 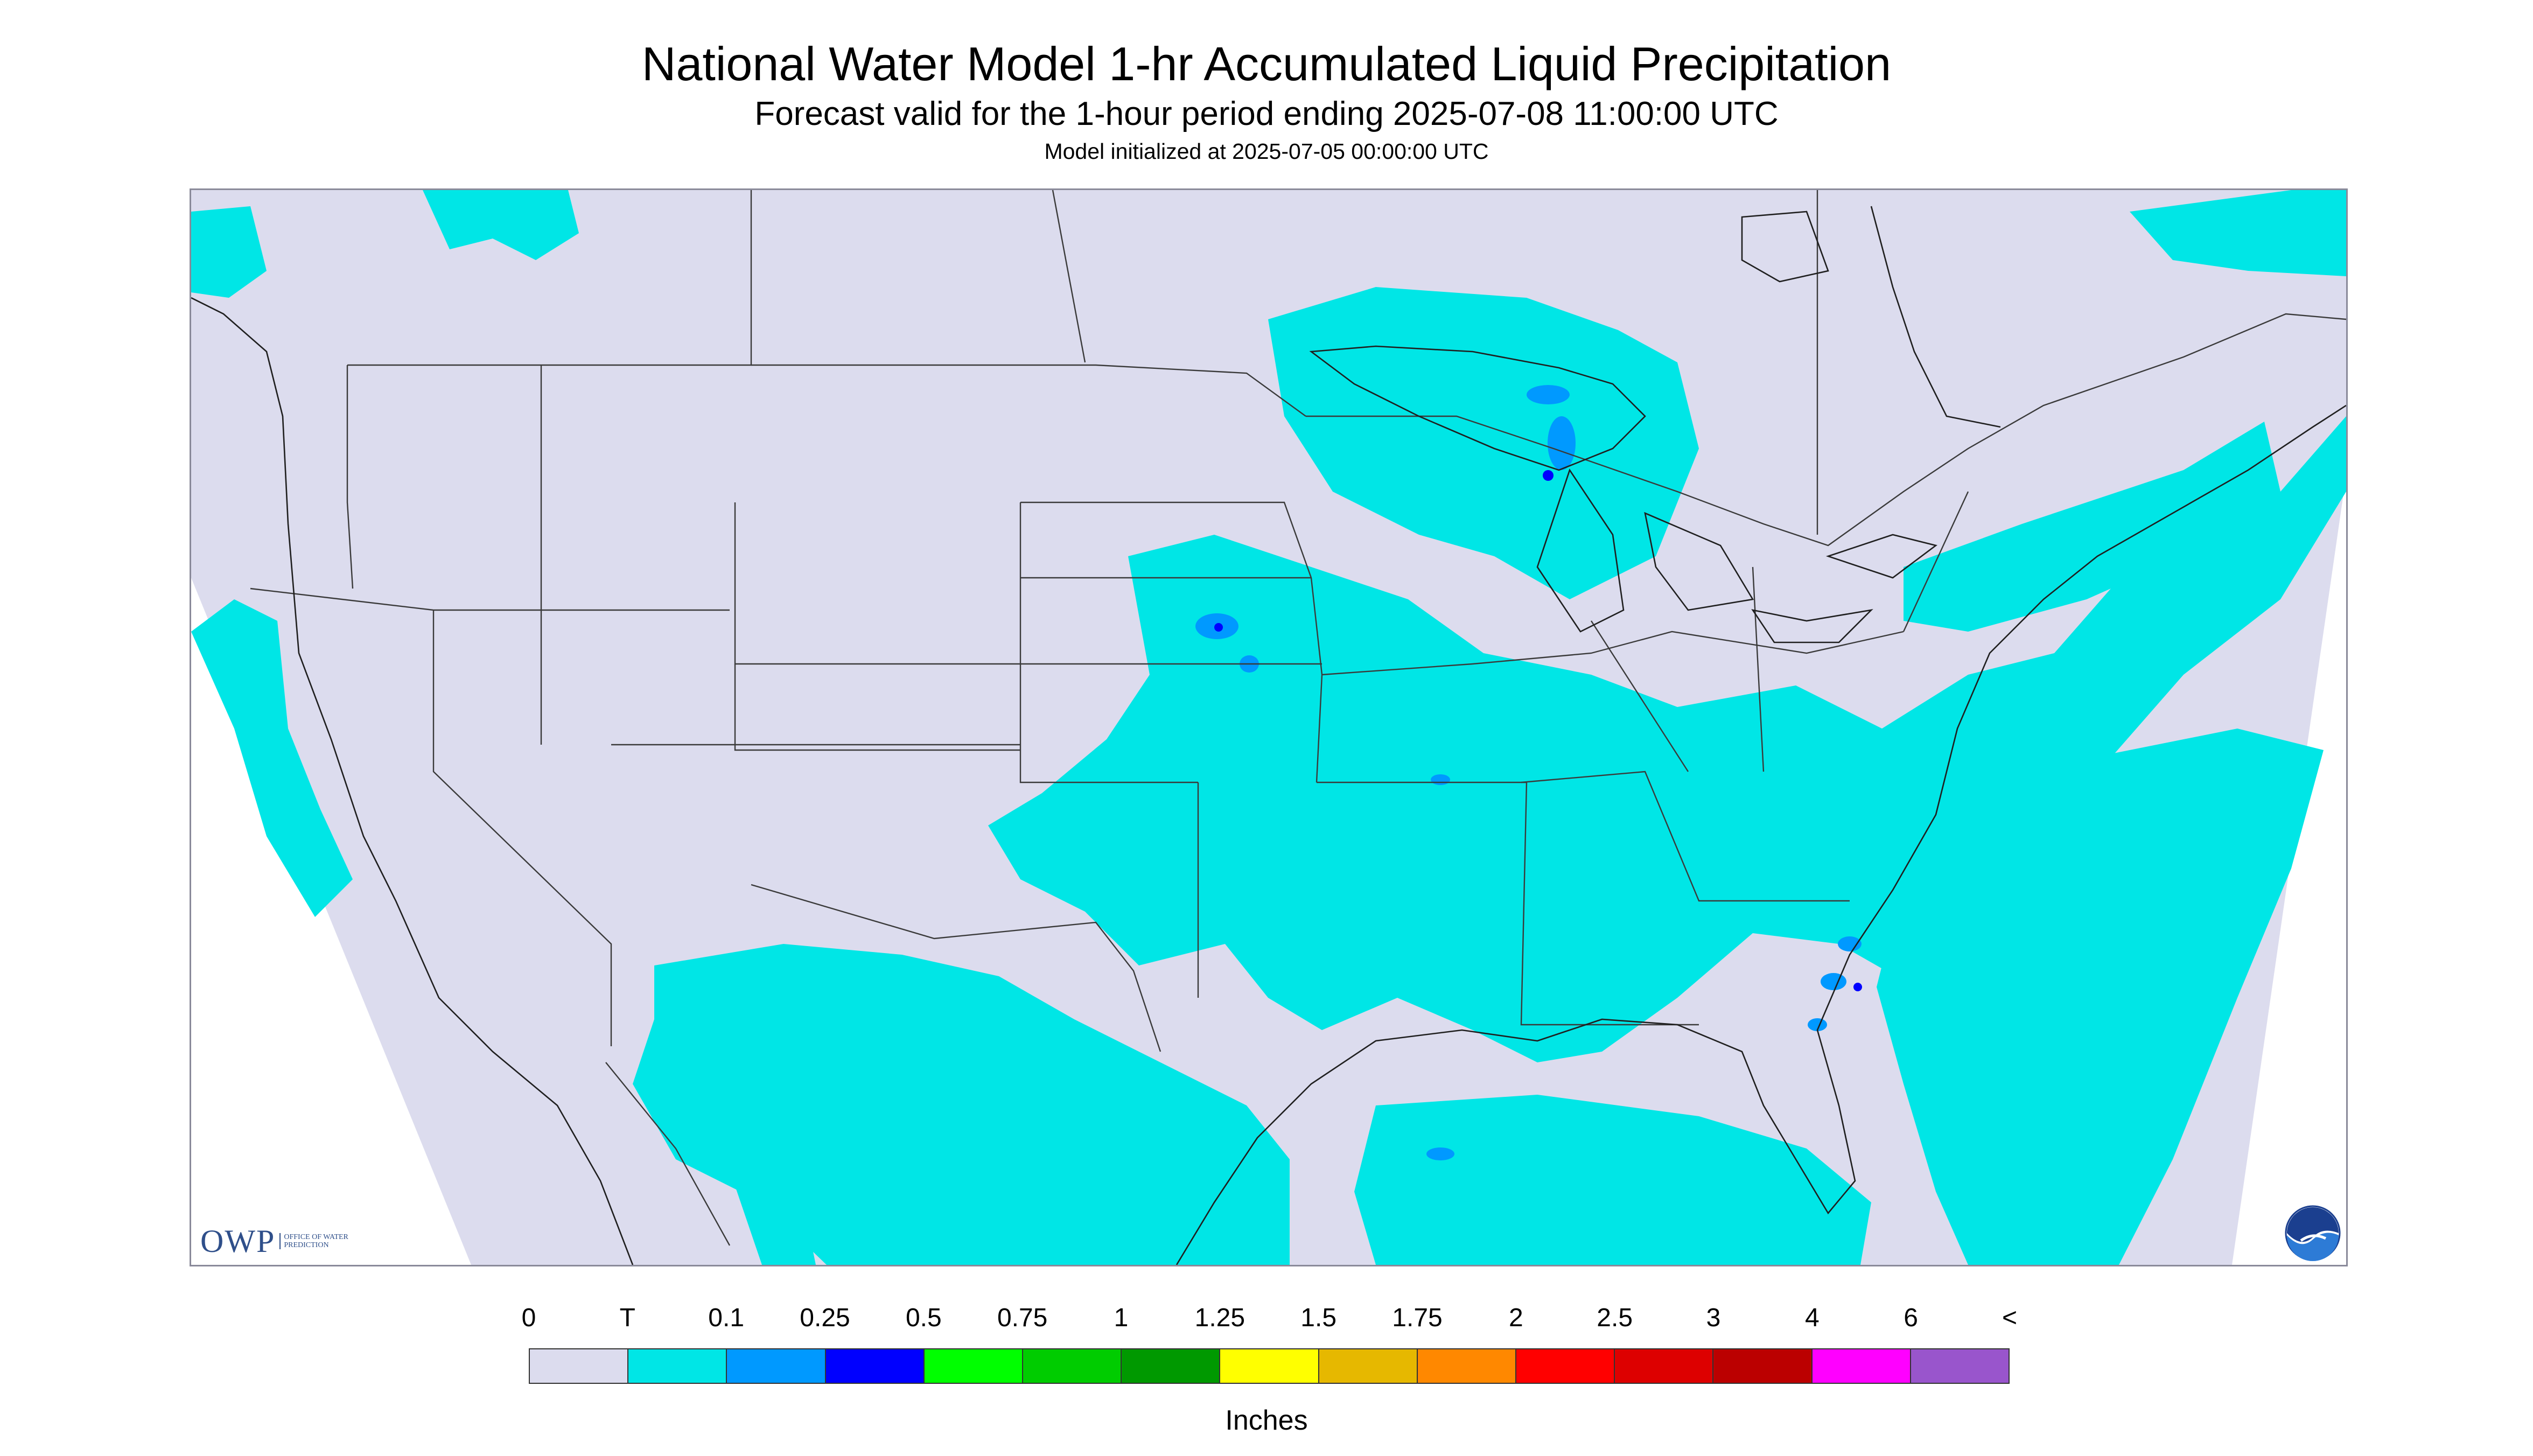 What do you see at coordinates (1122, 1318) in the screenshot?
I see `legend-tick-label: 1` at bounding box center [1122, 1318].